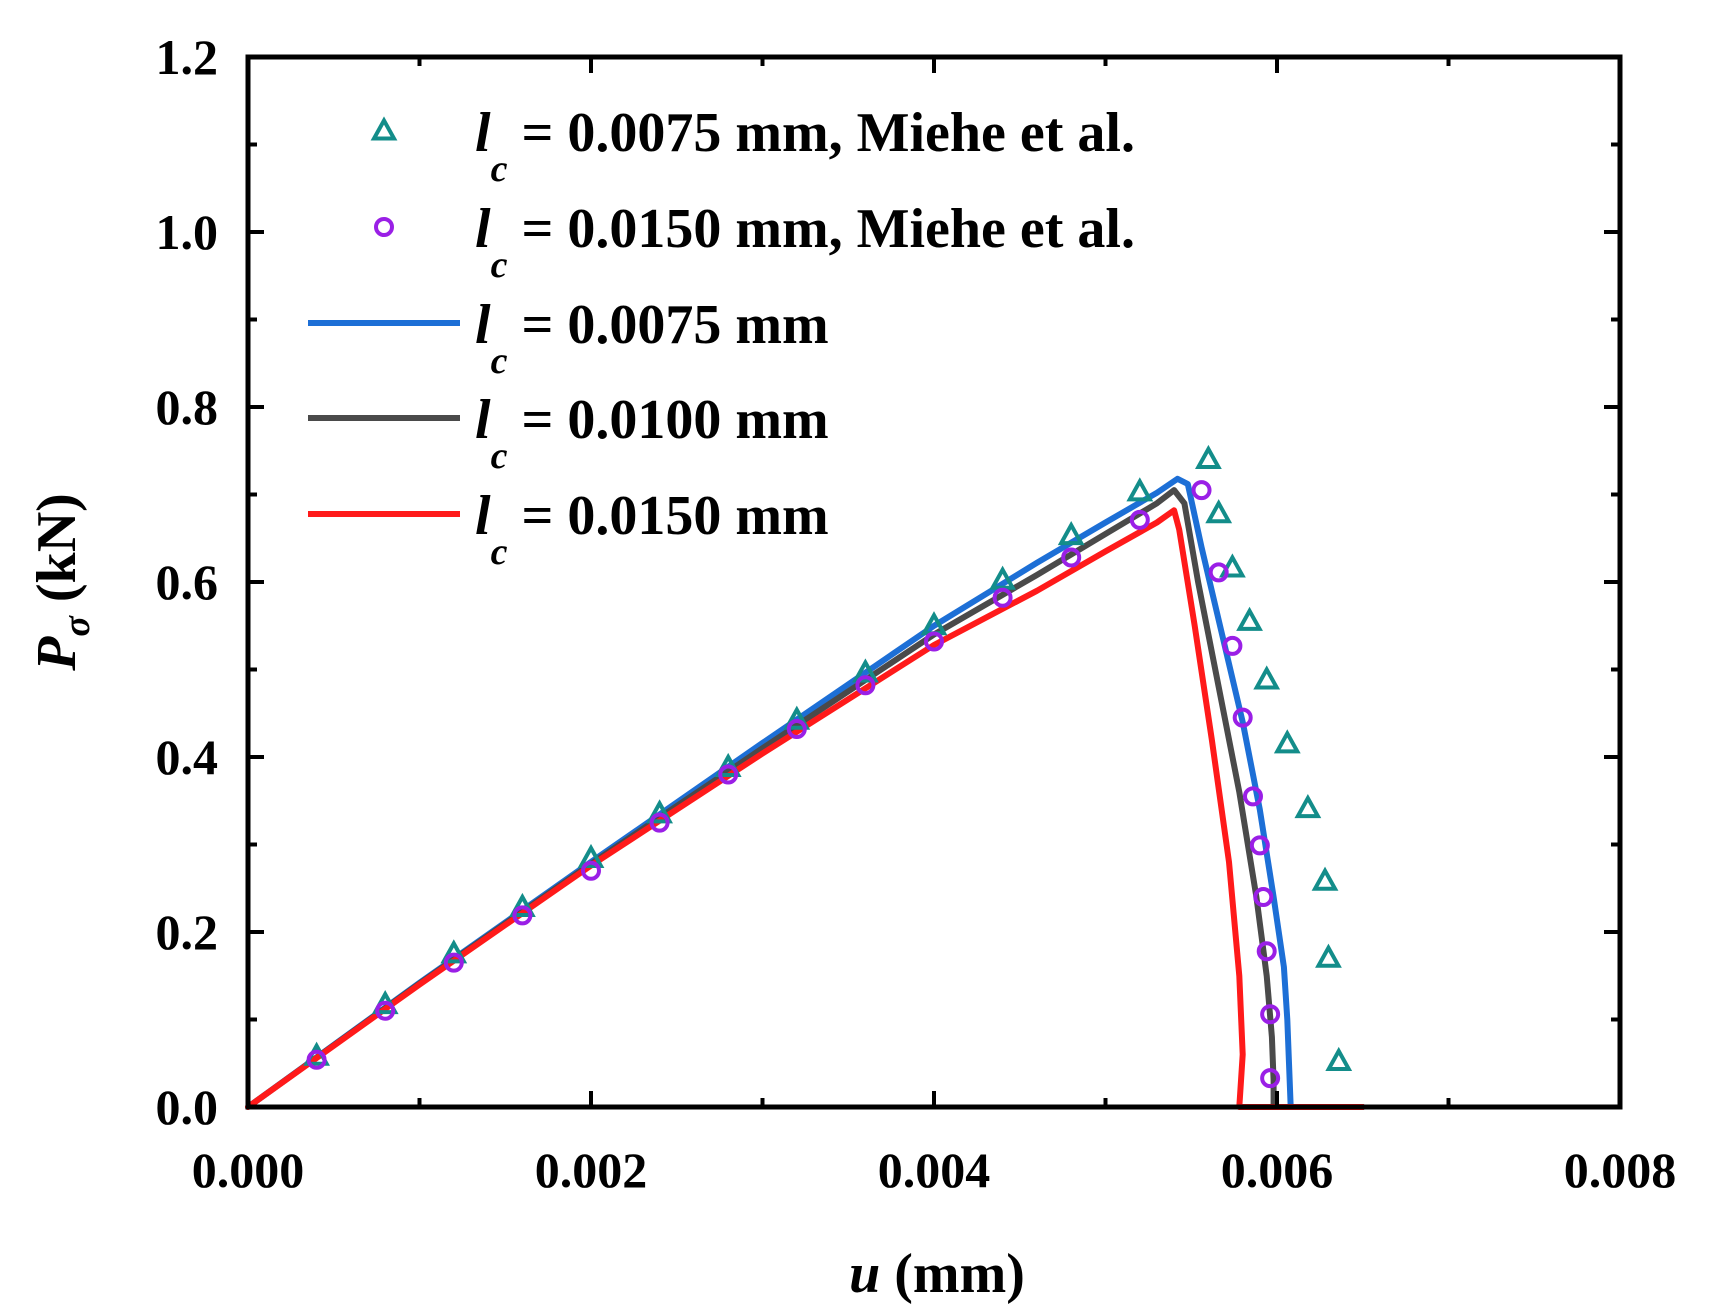  Describe the element at coordinates (934, 1170) in the screenshot. I see `x-tick-label: 0.004` at that location.